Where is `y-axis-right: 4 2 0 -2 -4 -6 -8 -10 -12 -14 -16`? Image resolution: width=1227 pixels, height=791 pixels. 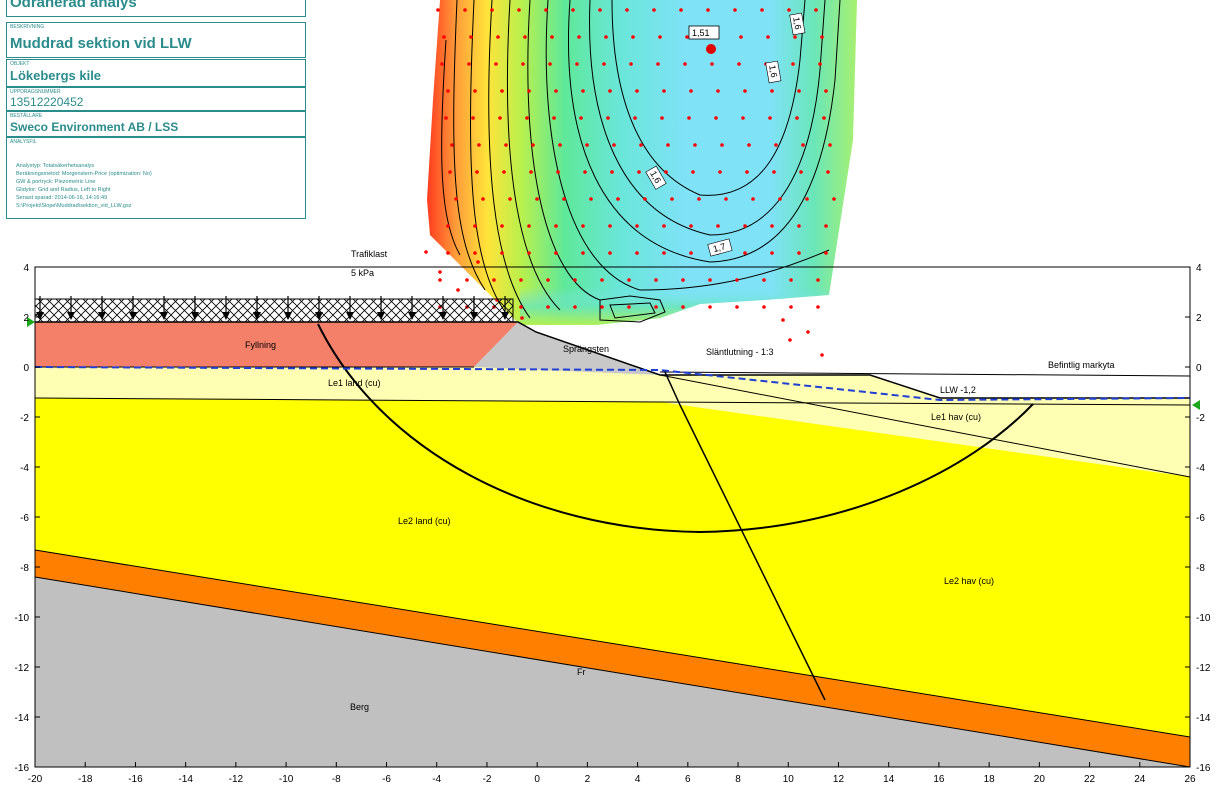 y-axis-right: 4 2 0 -2 -4 -6 -8 -10 -12 -14 -16 is located at coordinates (1198, 518).